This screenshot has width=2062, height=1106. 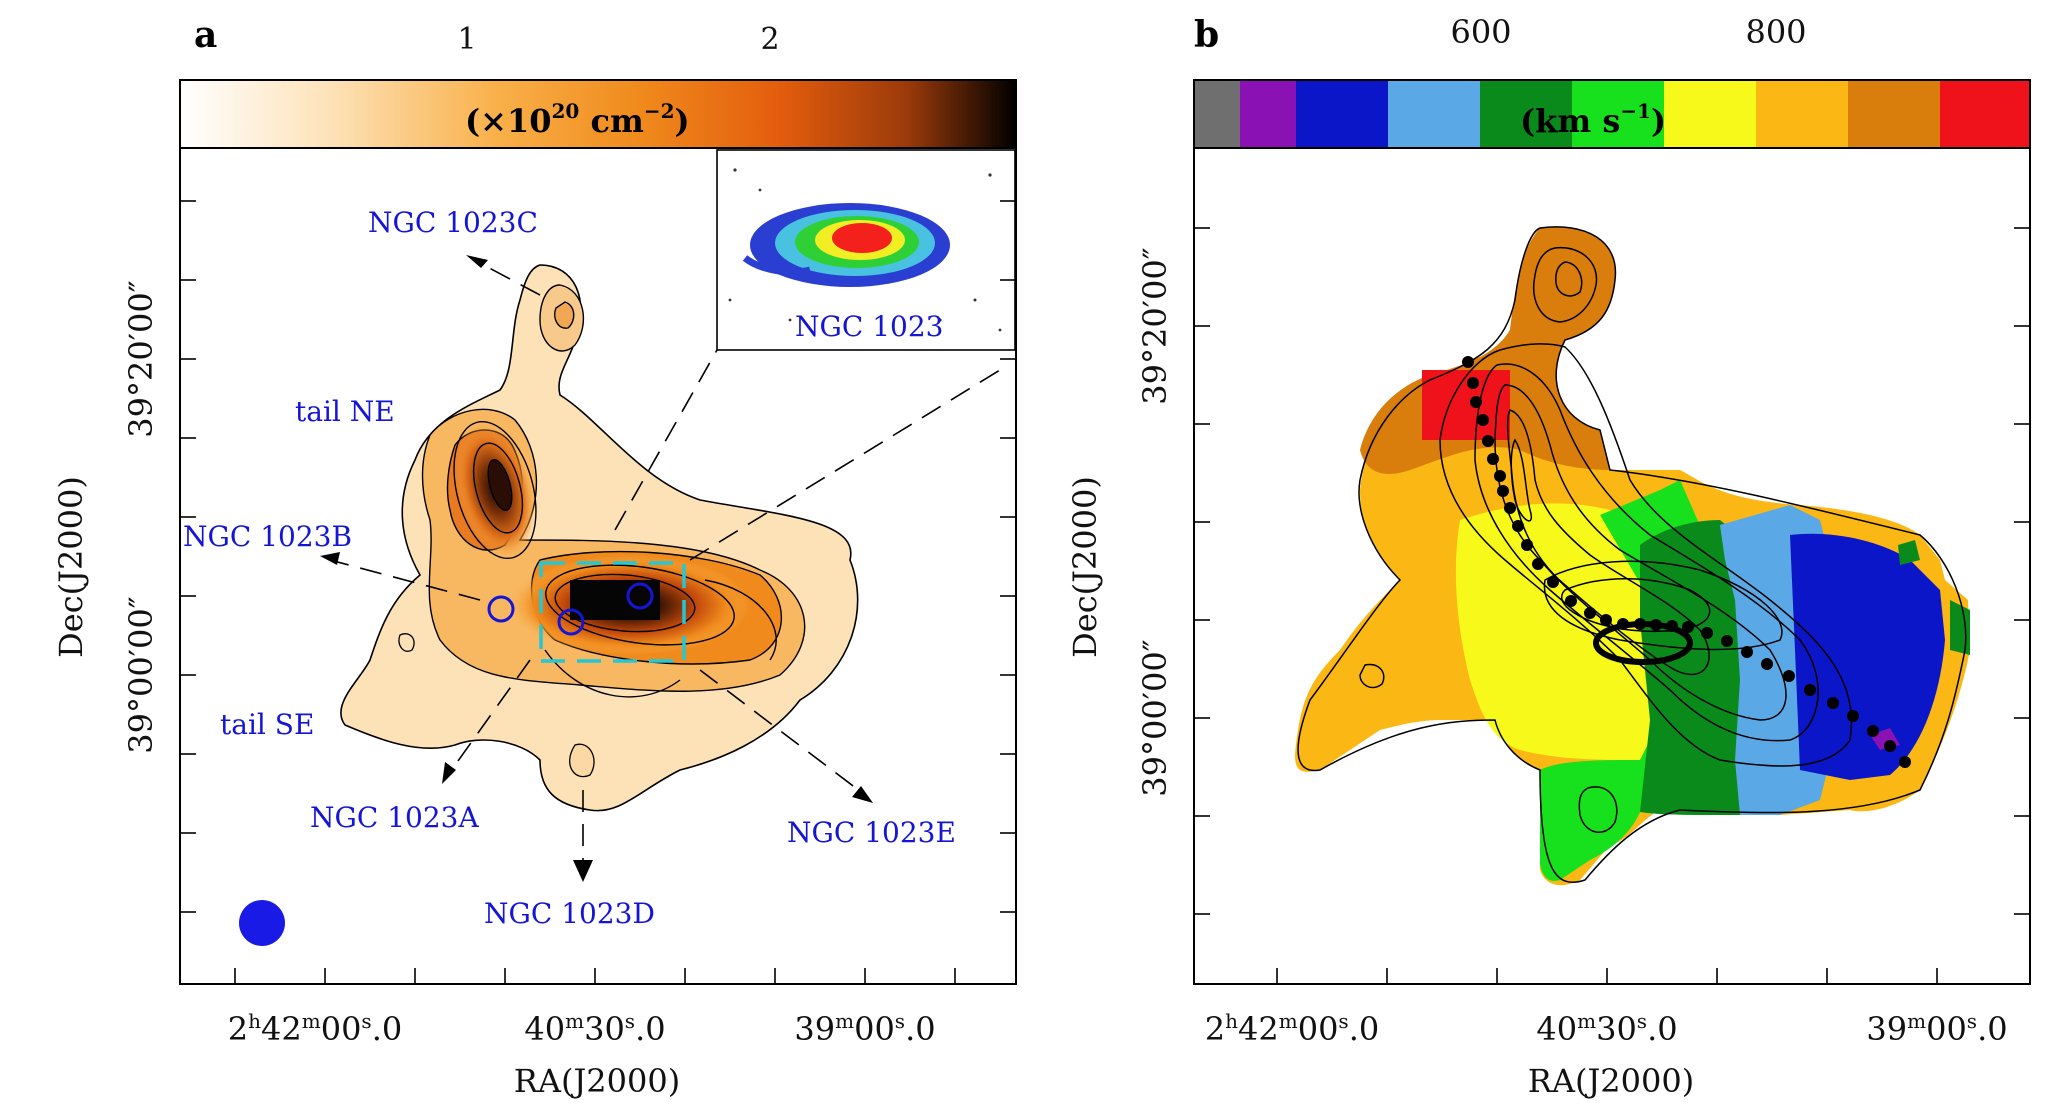 I want to click on panel-a-colorbar, so click(x=598, y=114).